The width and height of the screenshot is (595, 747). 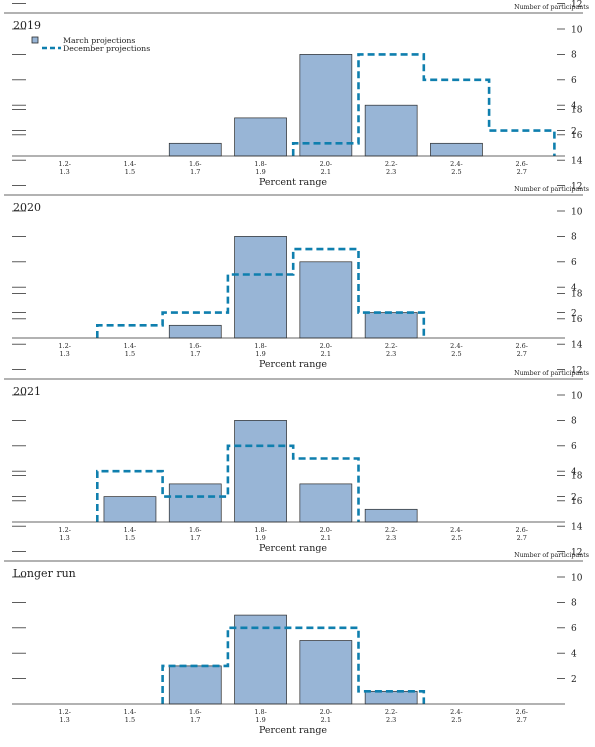 I want to click on panel-title: 2019, so click(x=27, y=25).